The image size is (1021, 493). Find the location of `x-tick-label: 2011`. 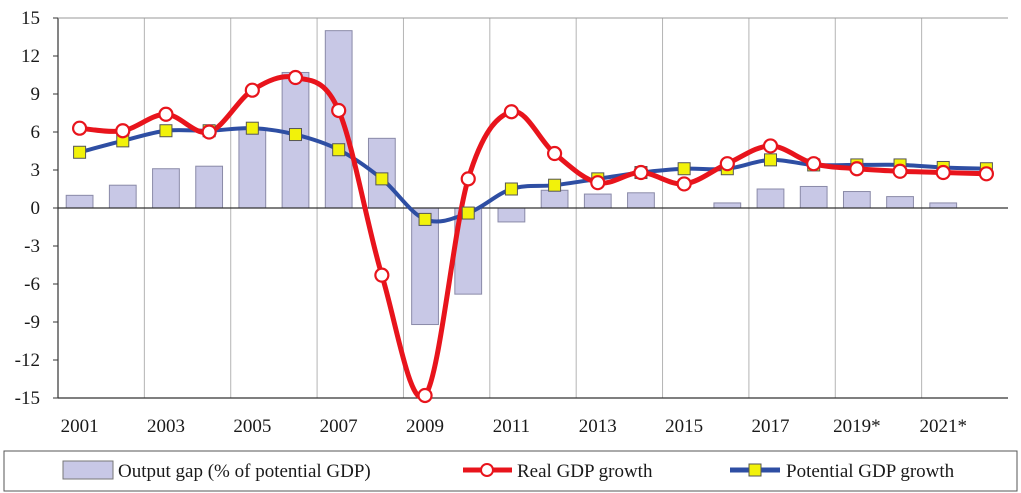

x-tick-label: 2011 is located at coordinates (511, 426).